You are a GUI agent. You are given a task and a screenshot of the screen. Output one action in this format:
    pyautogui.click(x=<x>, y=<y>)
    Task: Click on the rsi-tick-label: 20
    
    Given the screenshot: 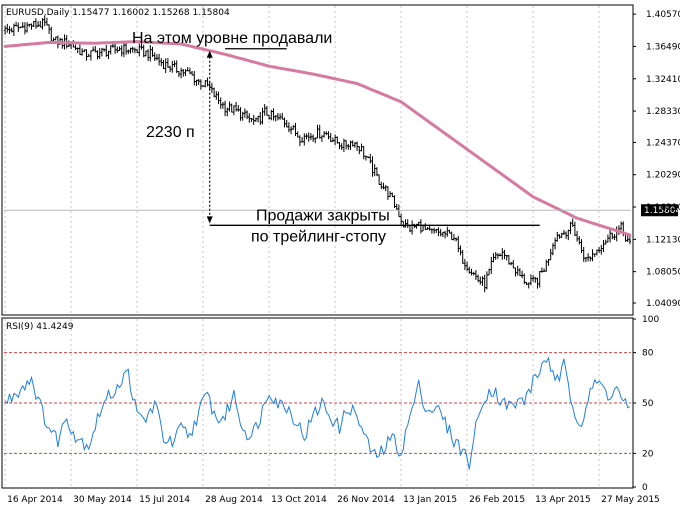 What is the action you would take?
    pyautogui.click(x=648, y=454)
    